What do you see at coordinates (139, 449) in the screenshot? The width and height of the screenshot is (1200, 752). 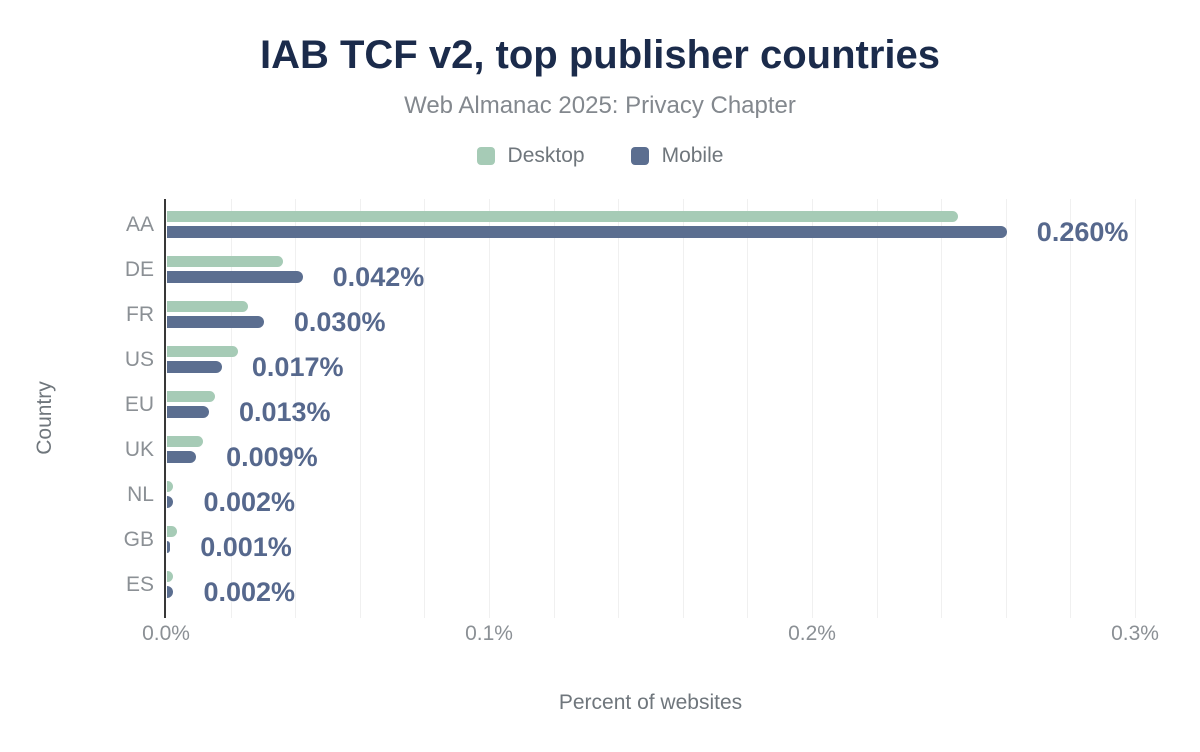 I see `category-label-uk: UK` at bounding box center [139, 449].